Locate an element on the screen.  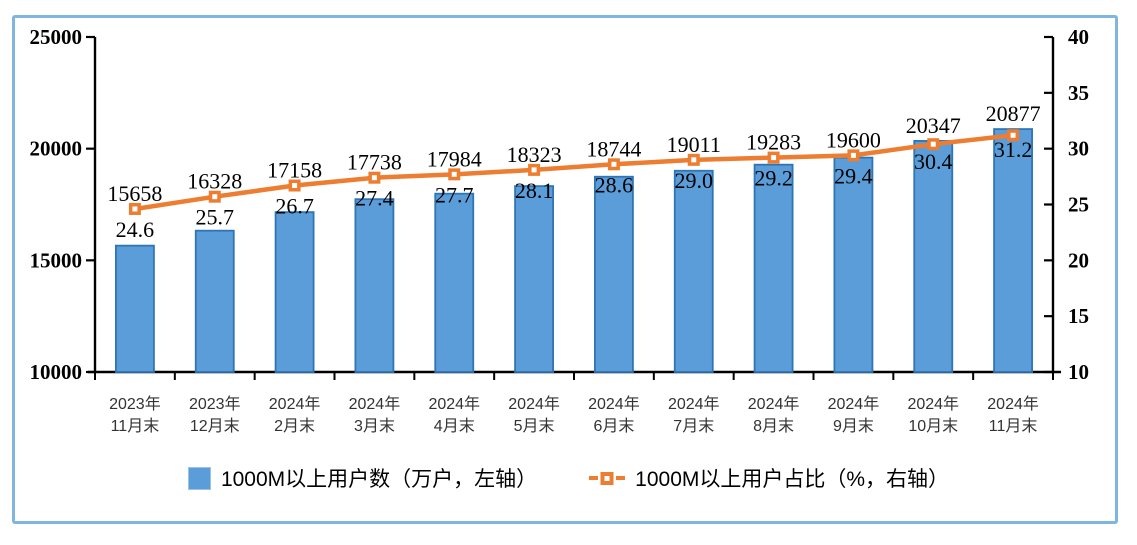
bar-value-label: 20877 is located at coordinates (1013, 113).